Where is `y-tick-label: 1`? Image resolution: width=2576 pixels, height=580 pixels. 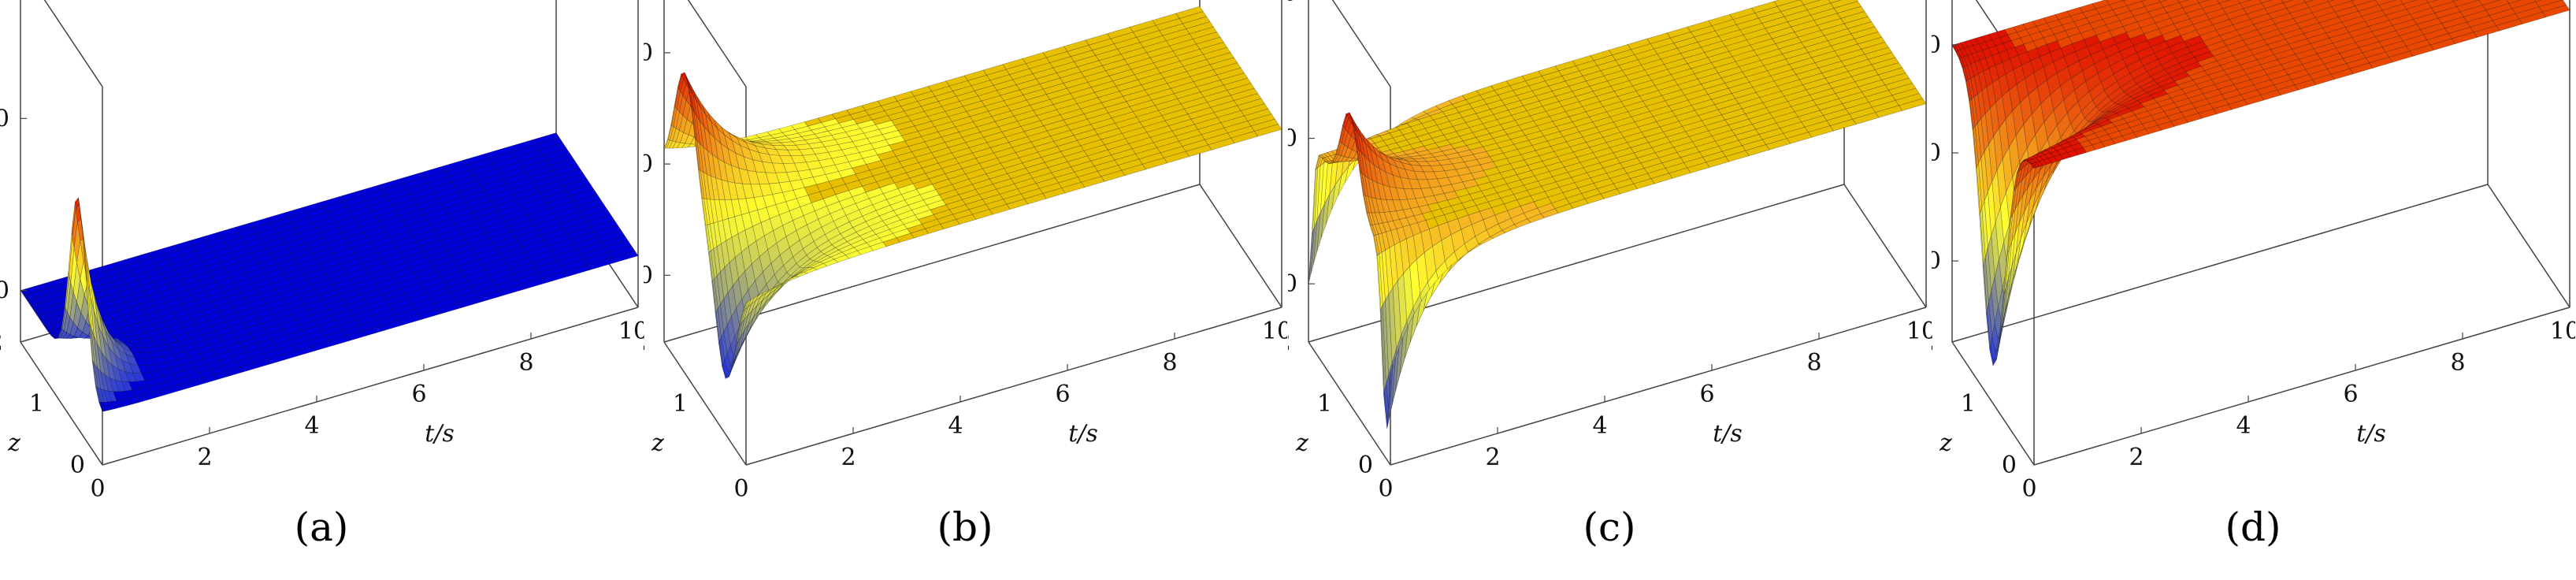 y-tick-label: 1 is located at coordinates (680, 404).